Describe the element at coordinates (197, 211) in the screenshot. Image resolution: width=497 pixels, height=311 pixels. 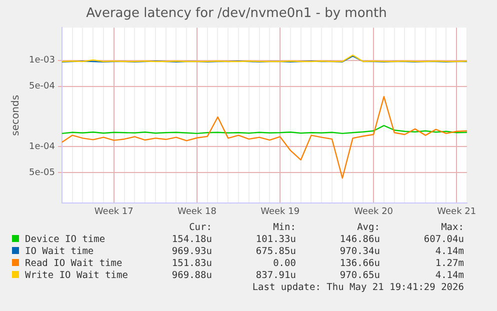
I see `x-tick-label: Week 18` at that location.